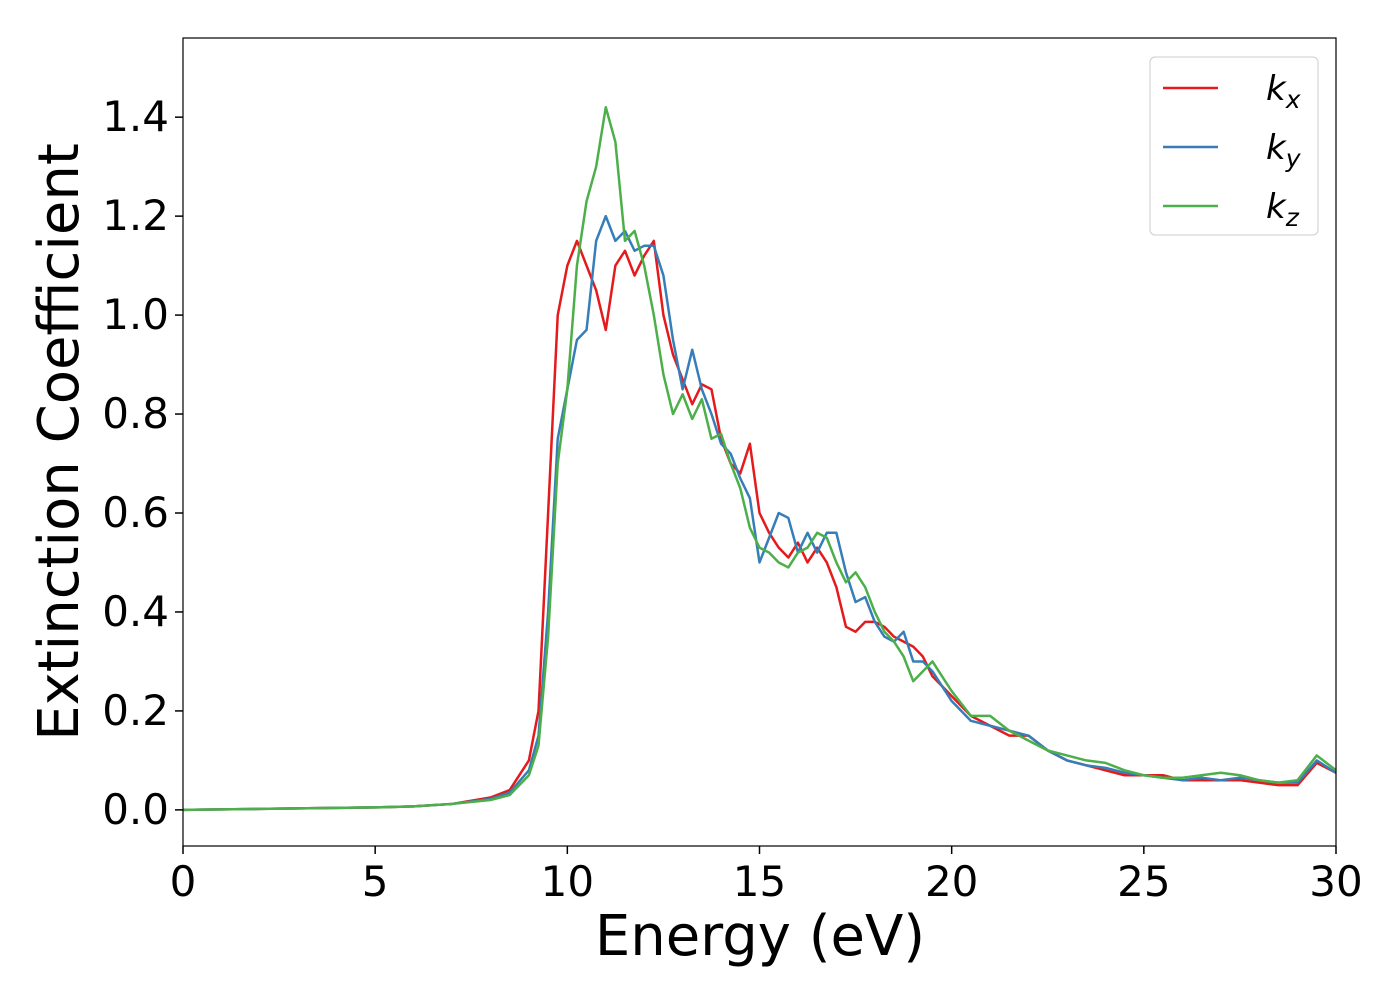  Describe the element at coordinates (951, 881) in the screenshot. I see `x-tick-label: 20` at that location.